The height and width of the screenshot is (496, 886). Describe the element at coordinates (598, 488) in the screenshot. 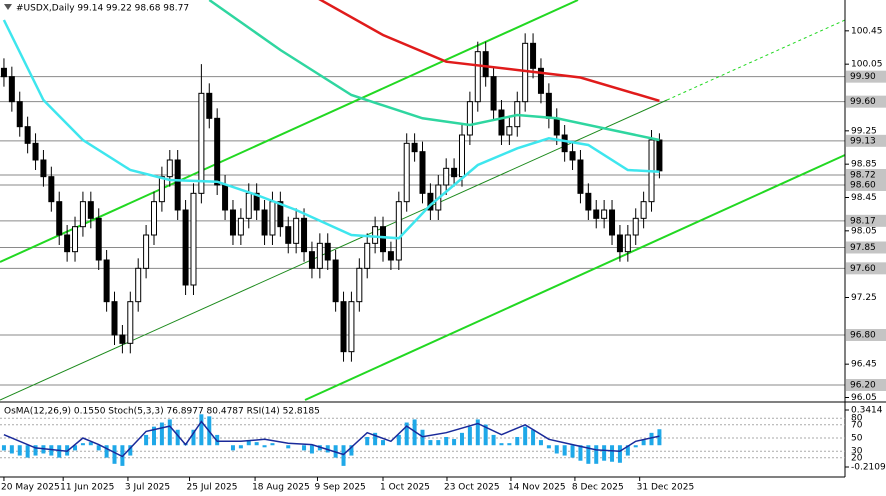

I see `x-tick-label: 8 Dec 2025` at that location.